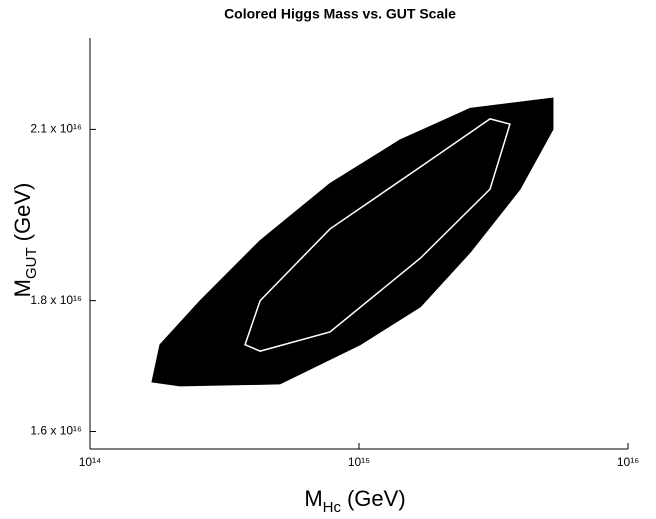 This screenshot has height=519, width=656. I want to click on x-axis-label: MHc (GeV), so click(354, 501).